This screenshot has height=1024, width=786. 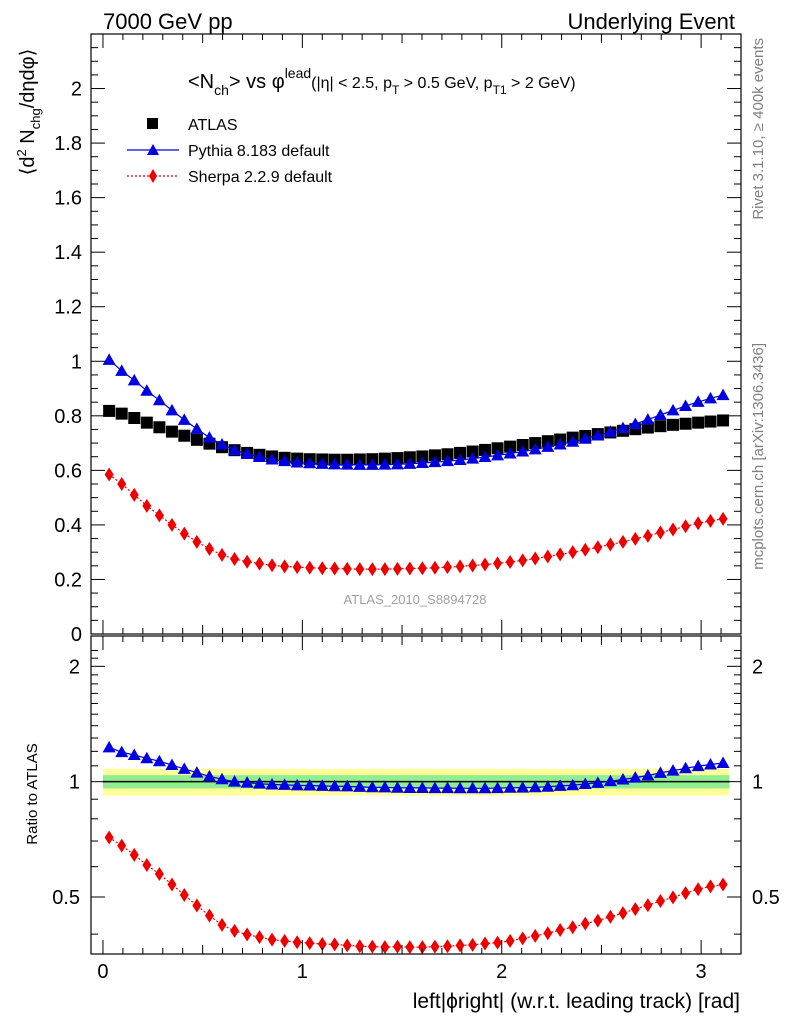 What do you see at coordinates (76, 90) in the screenshot?
I see `main-y-tick-label: 2` at bounding box center [76, 90].